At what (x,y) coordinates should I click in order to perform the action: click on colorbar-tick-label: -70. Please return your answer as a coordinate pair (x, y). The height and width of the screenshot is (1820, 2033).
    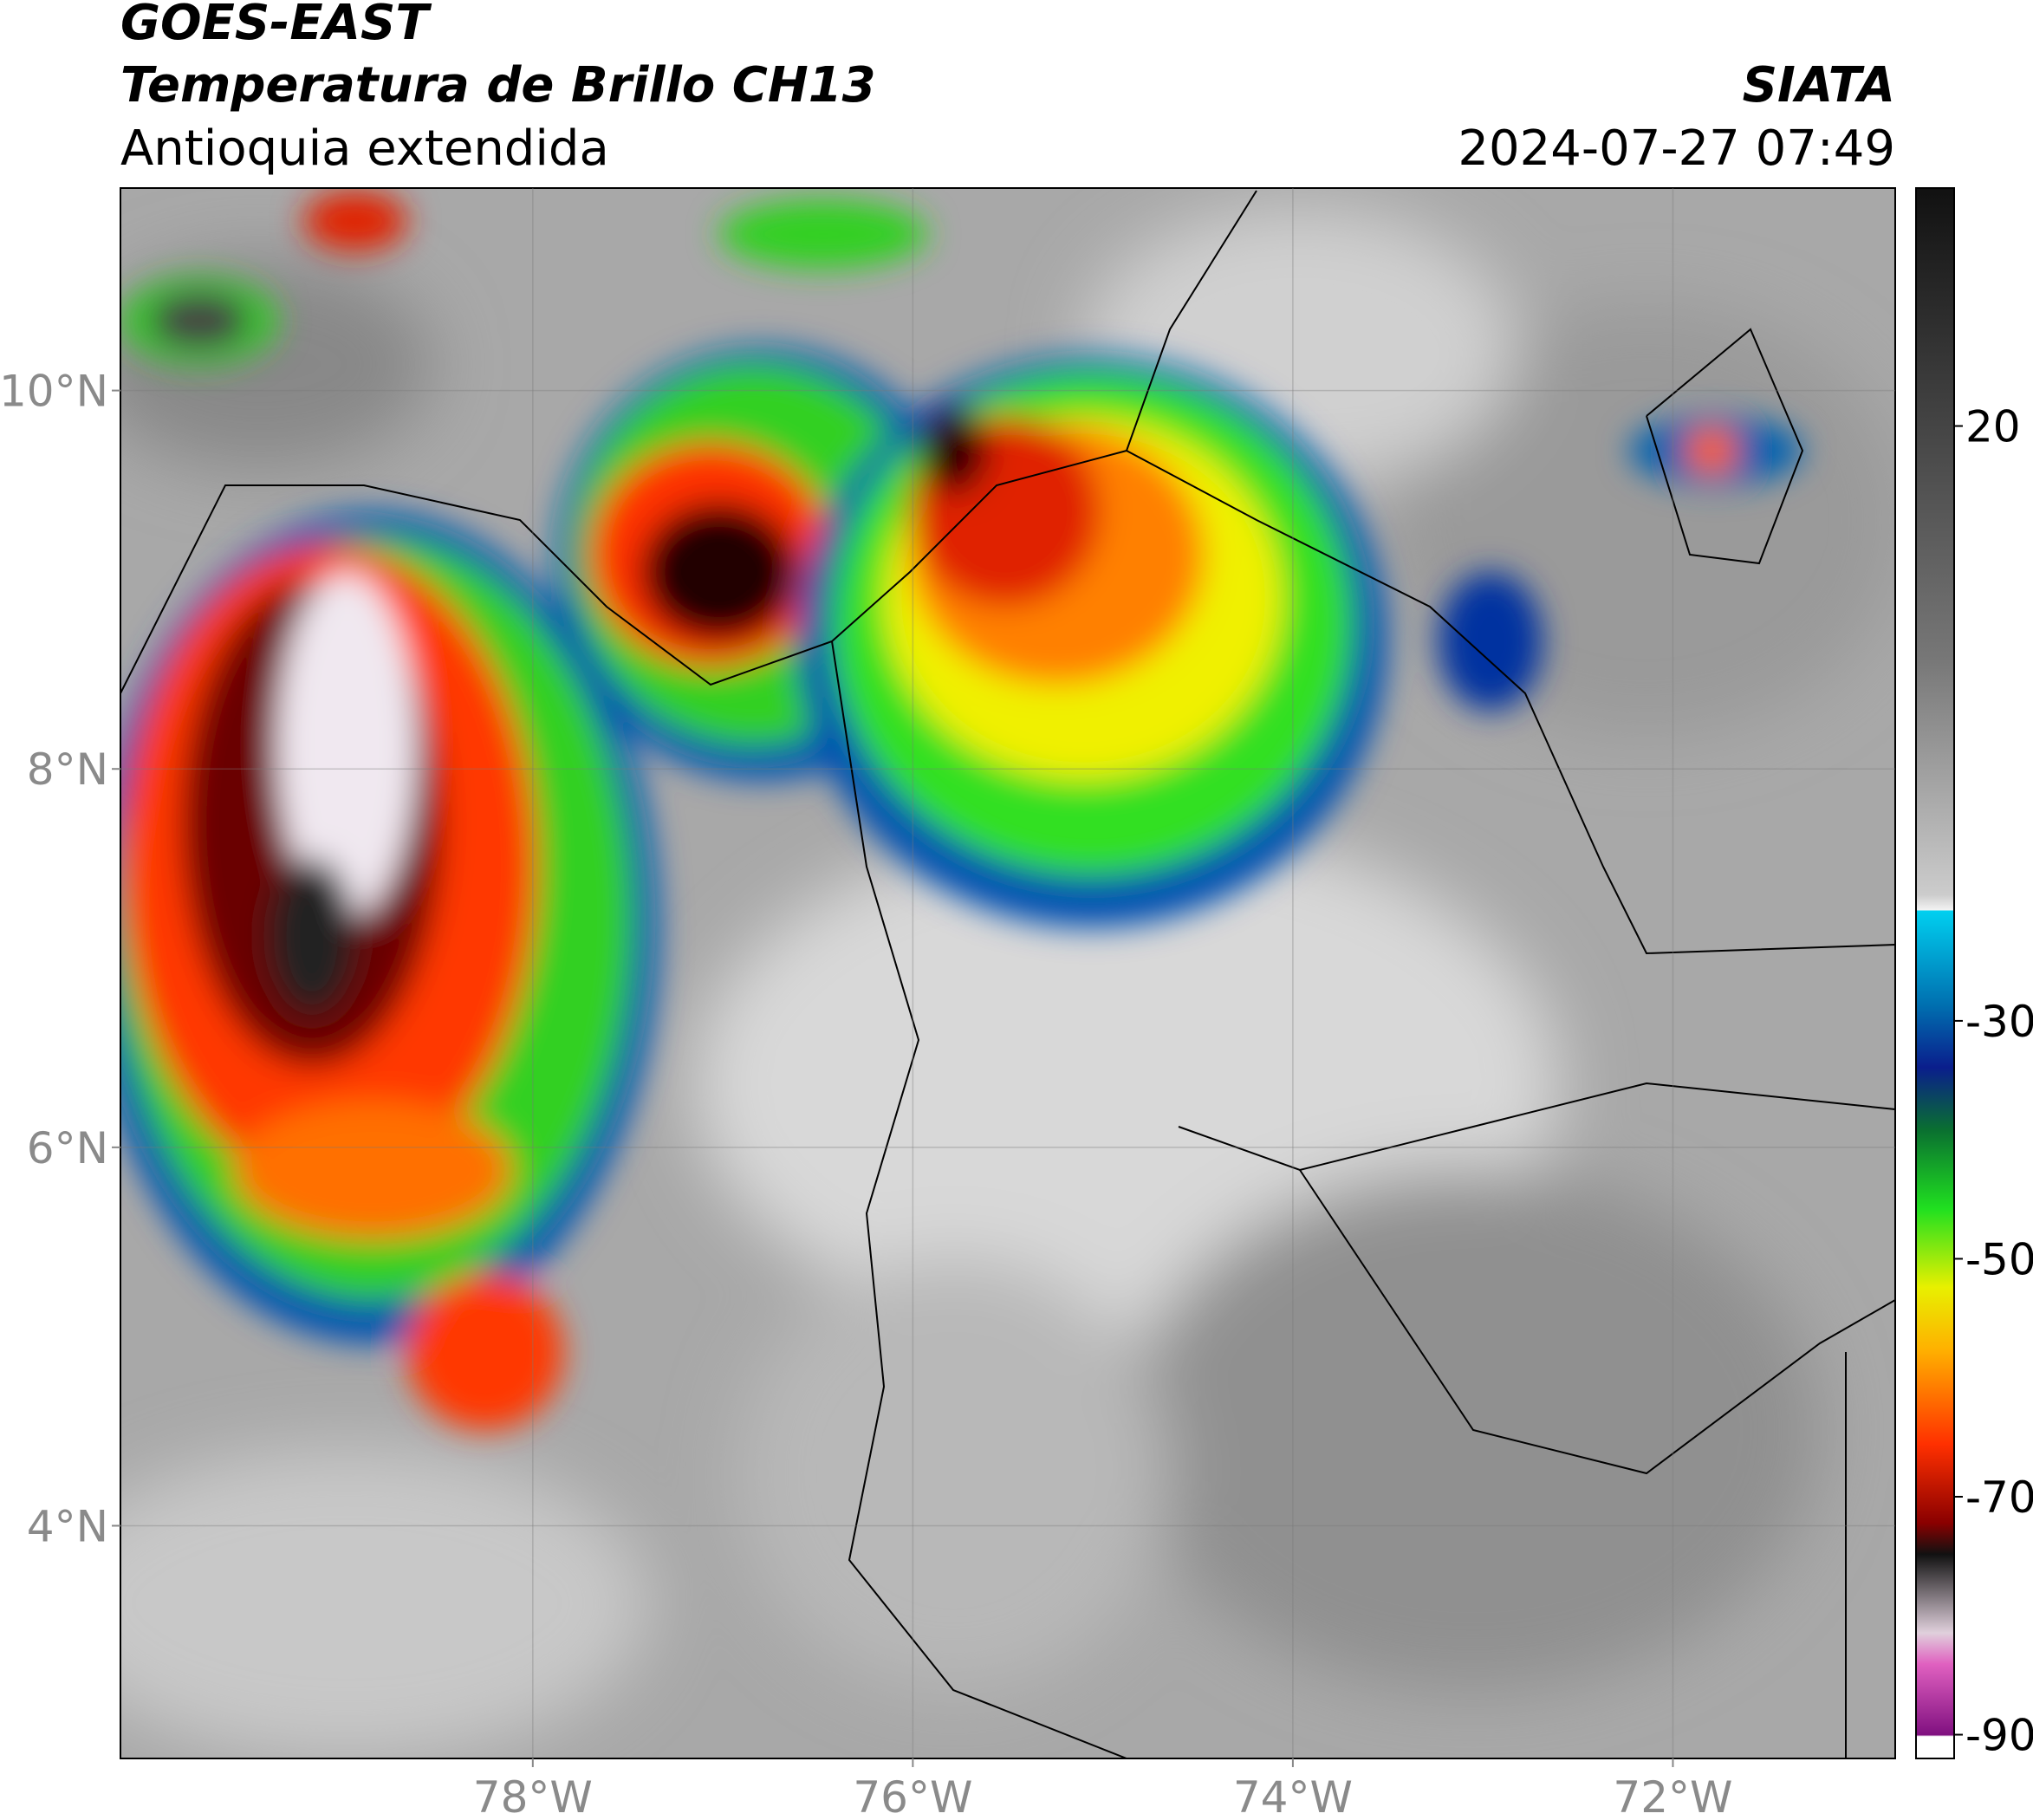
    Looking at the image, I should click on (1999, 1497).